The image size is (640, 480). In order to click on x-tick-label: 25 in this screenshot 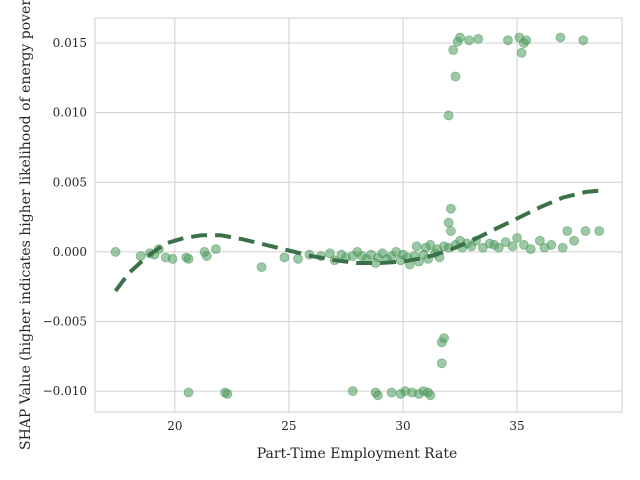, I will do `click(288, 426)`.